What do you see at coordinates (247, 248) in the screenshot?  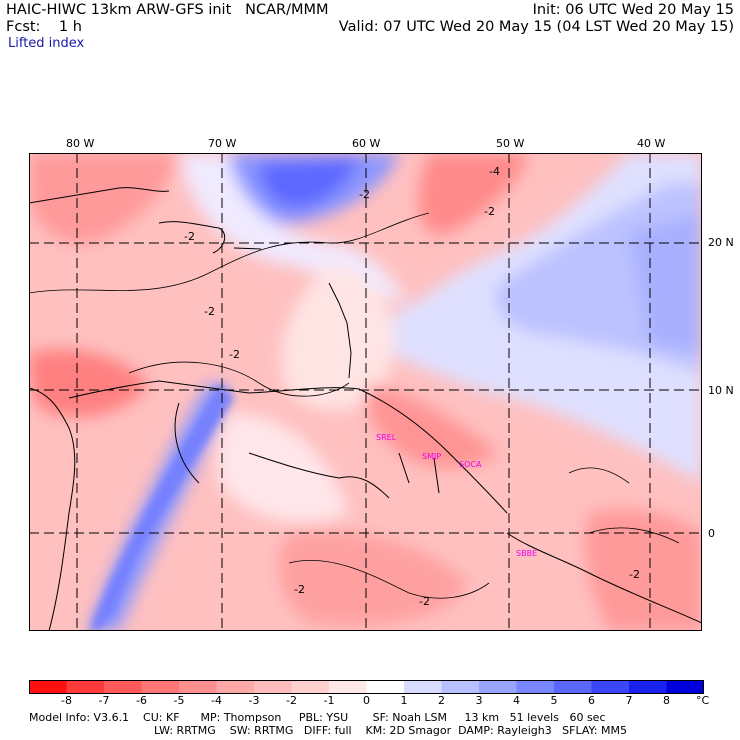 I see `puerto-rico-coast` at bounding box center [247, 248].